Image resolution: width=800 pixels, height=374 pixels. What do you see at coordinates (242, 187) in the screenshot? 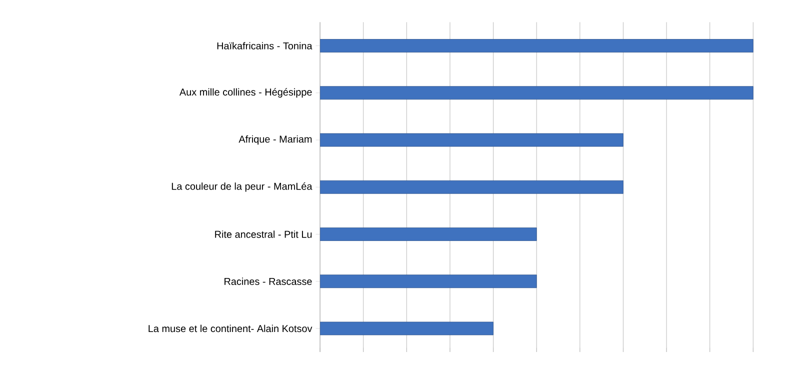
I see `y-tick-label: La couleur de la peur - MamLéa` at bounding box center [242, 187].